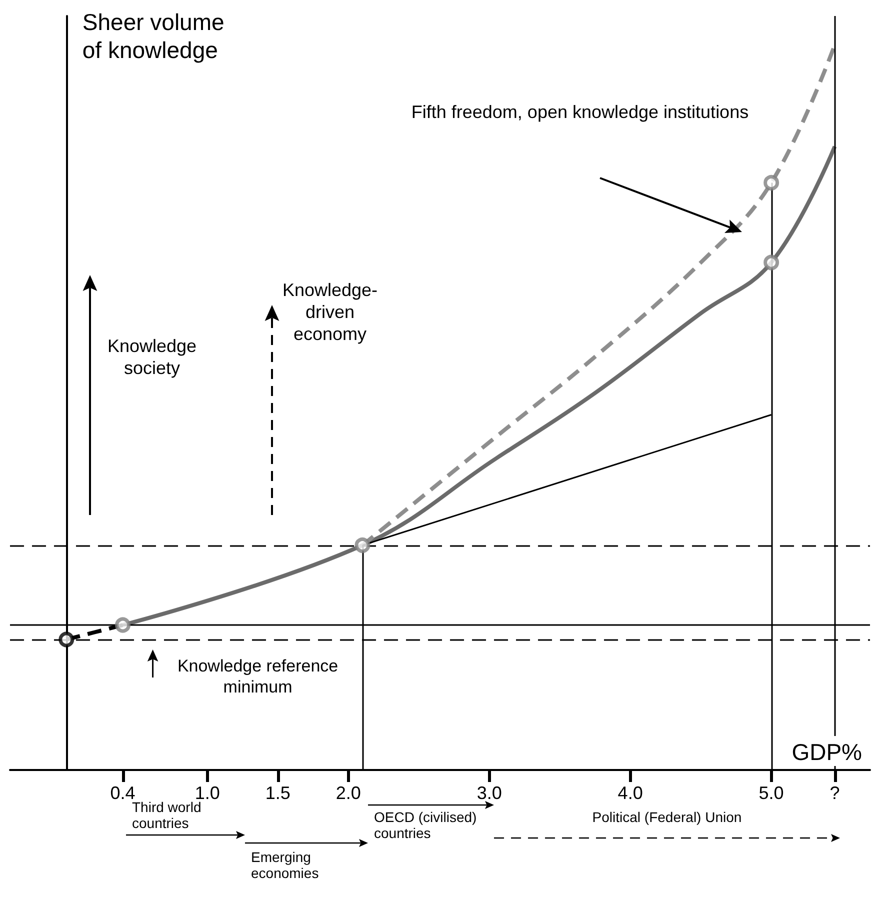 This screenshot has height=911, width=887. Describe the element at coordinates (348, 793) in the screenshot. I see `x-tick-label: 2.0` at that location.